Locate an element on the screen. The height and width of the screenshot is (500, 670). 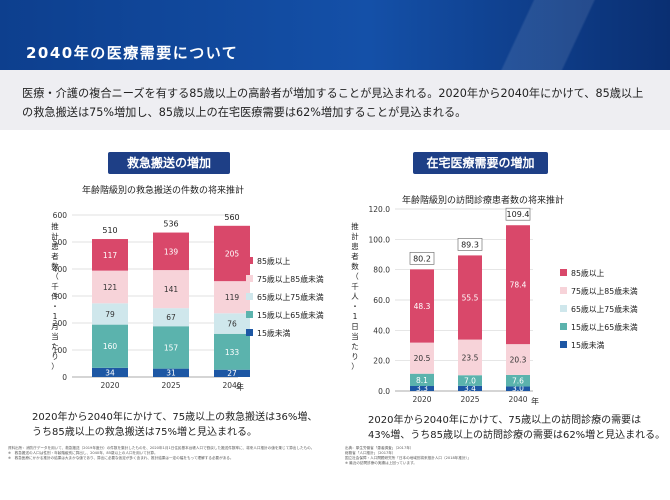
ylabel-char: 患 is located at coordinates (55, 246).